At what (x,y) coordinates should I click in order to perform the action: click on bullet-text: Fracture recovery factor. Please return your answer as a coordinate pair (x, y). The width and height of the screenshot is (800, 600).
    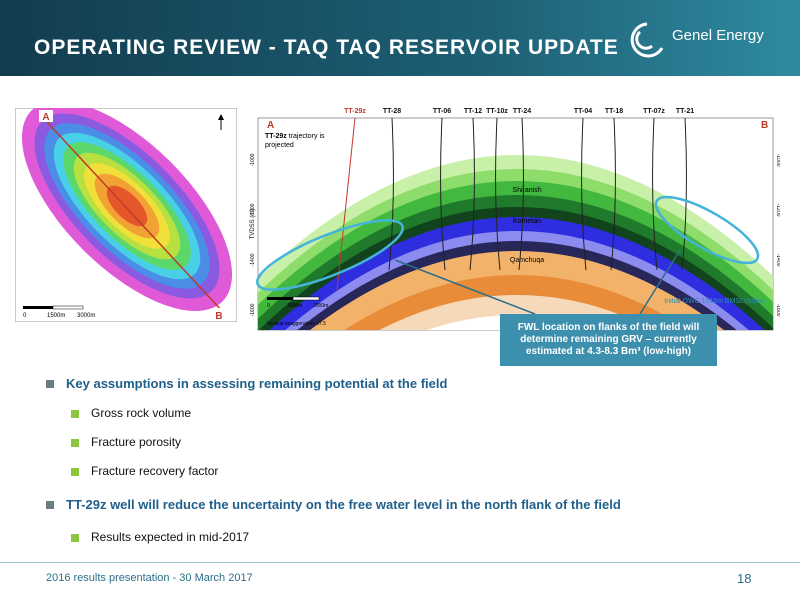
    Looking at the image, I should click on (155, 471).